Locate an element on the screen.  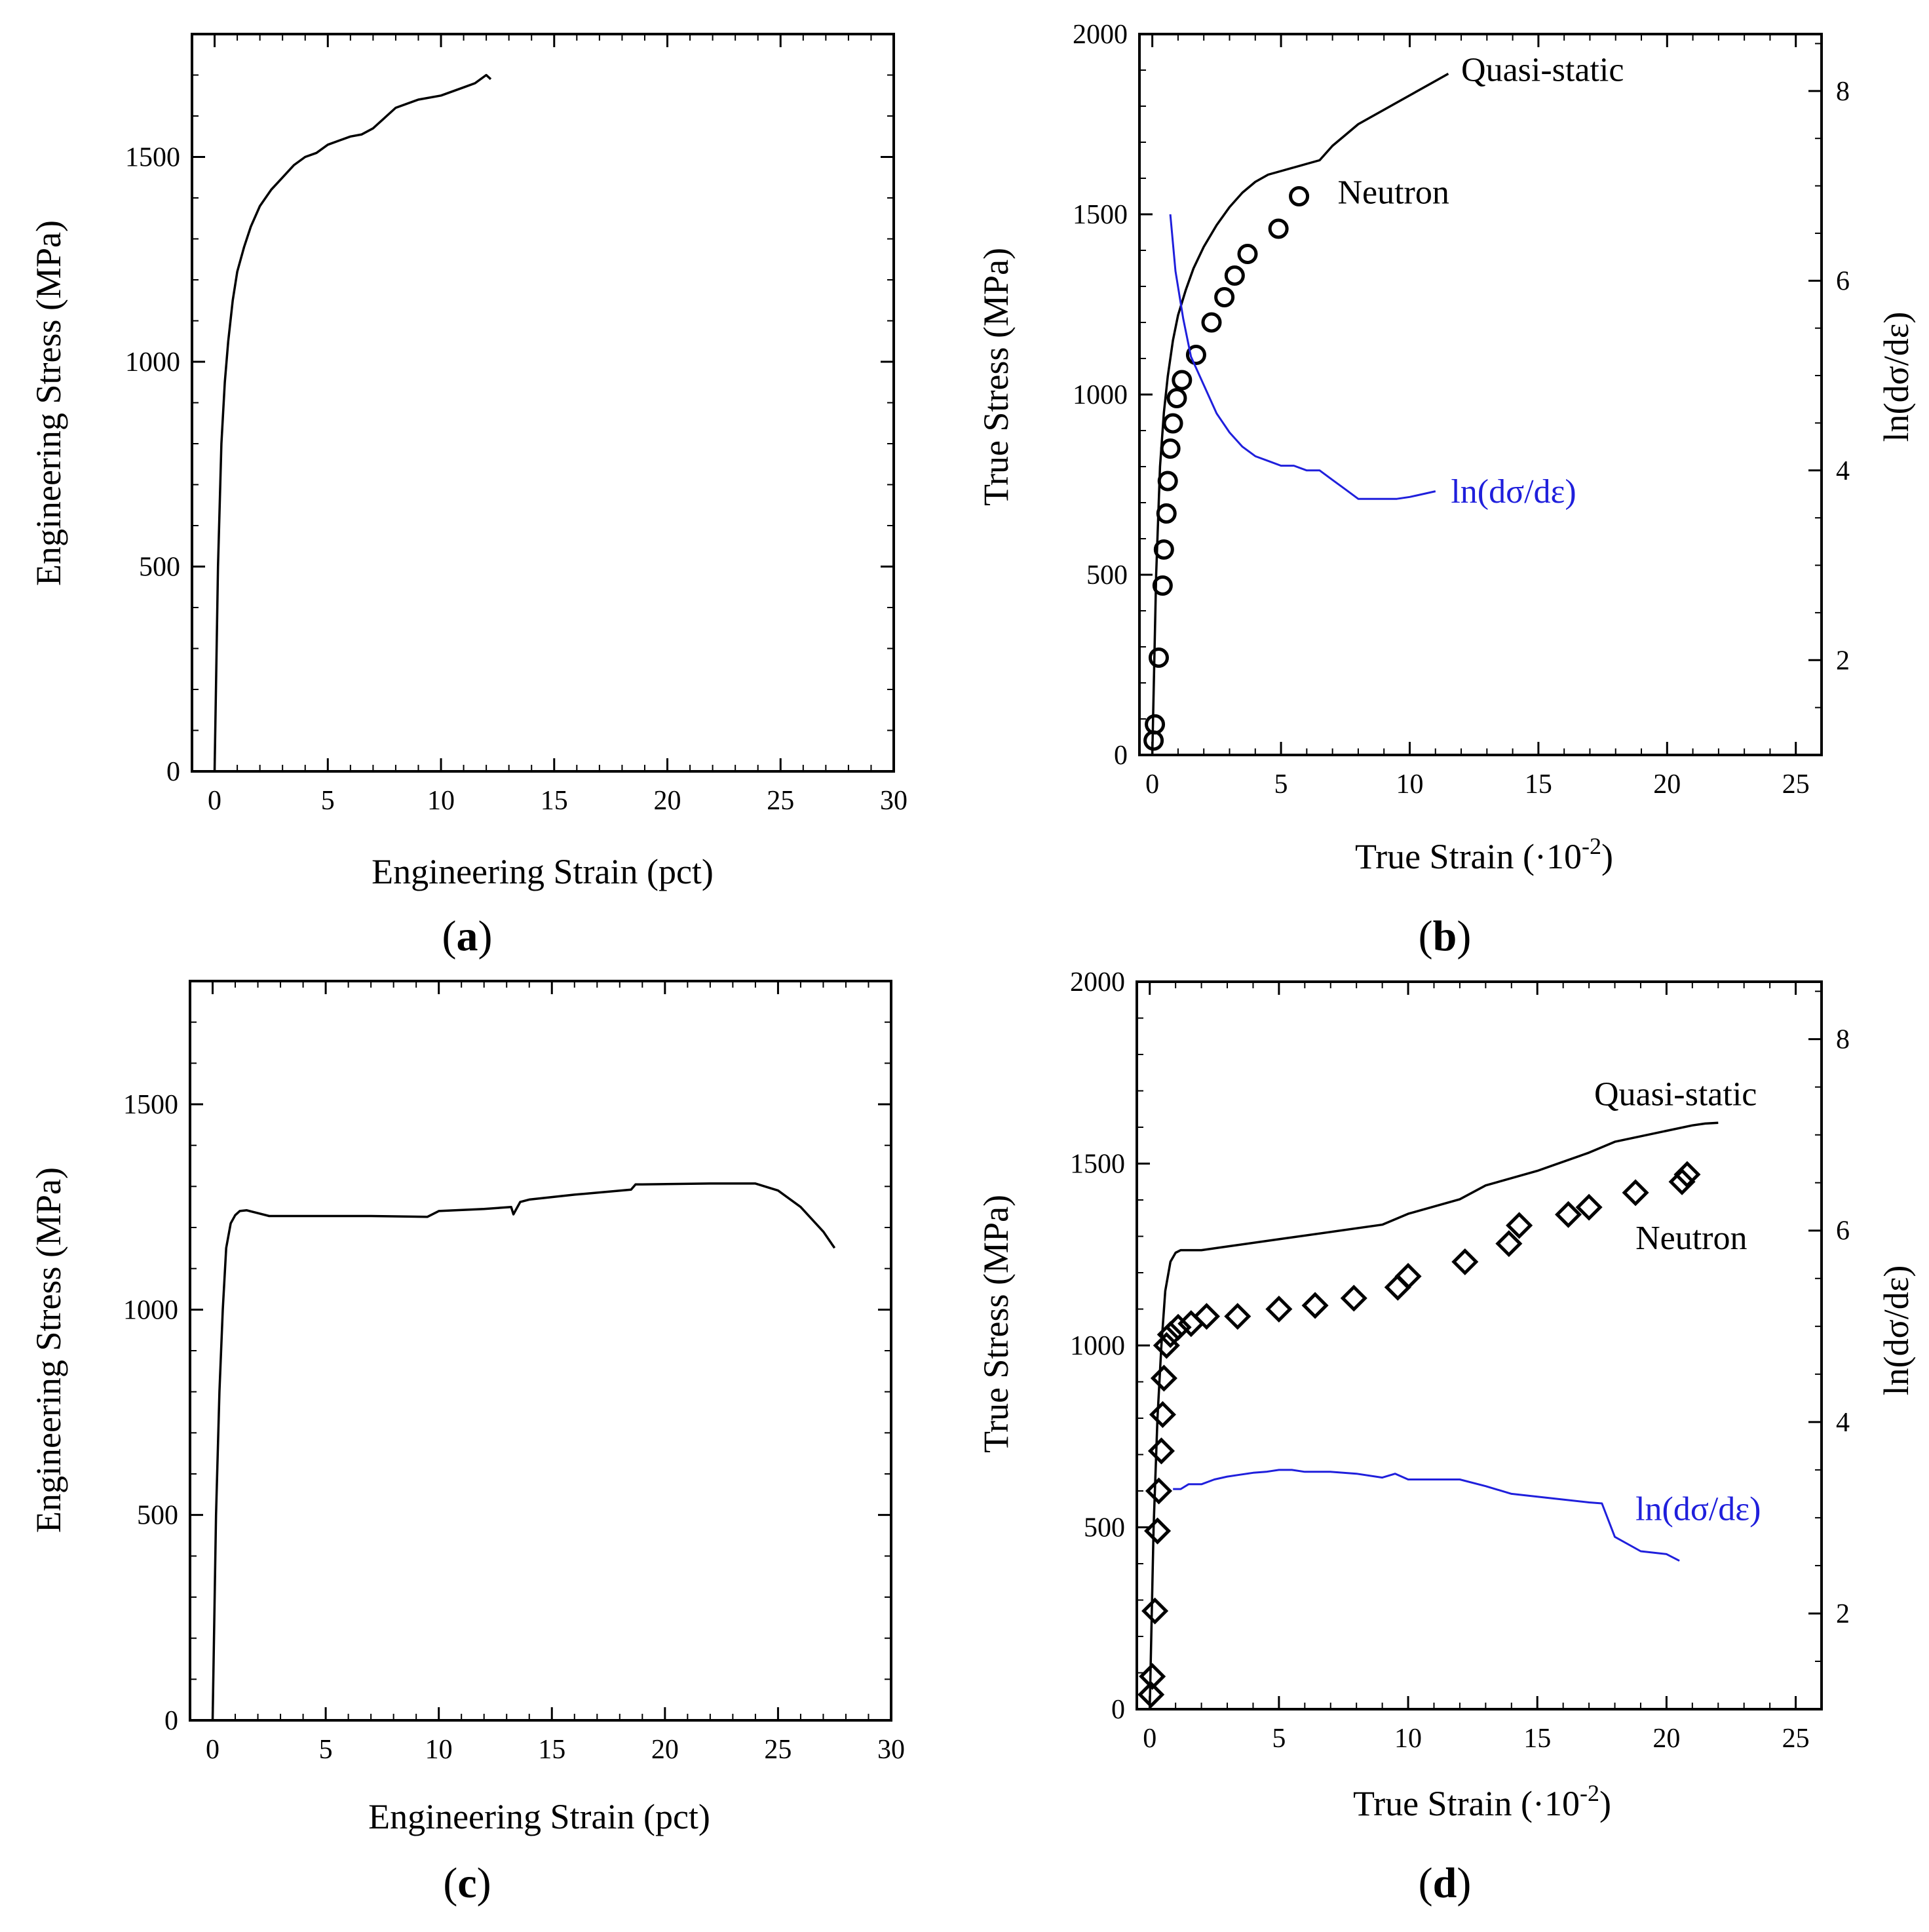
x-ticks: 0 5 10 15 20 25 is located at coordinates (1477, 417).